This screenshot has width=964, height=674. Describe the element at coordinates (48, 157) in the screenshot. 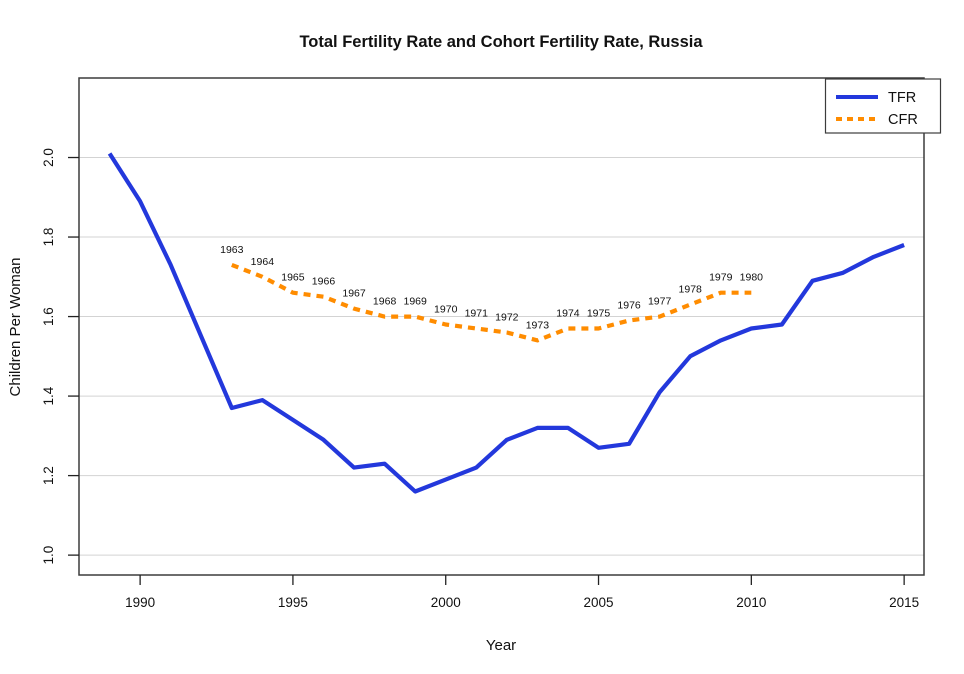

I see `y-tick-label: 2.0` at that location.